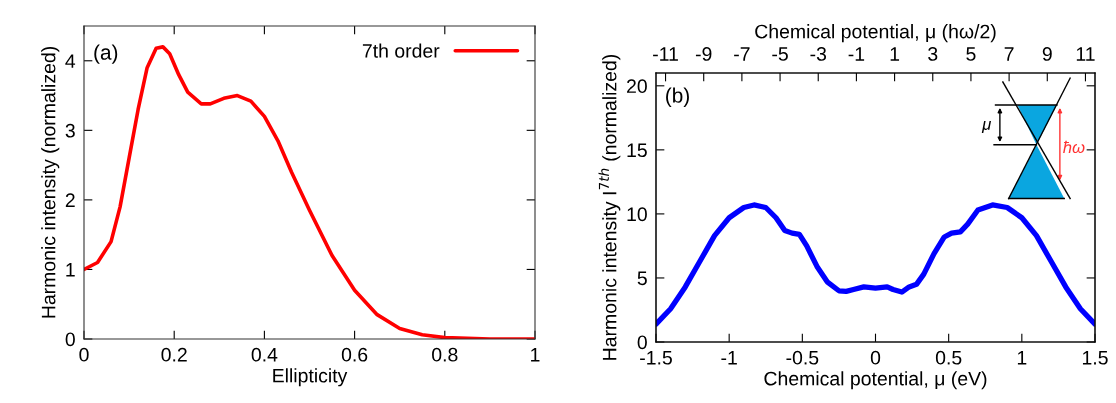 Image resolution: width=1116 pixels, height=403 pixels. Describe the element at coordinates (665, 54) in the screenshot. I see `x2-tick-label: -11` at that location.